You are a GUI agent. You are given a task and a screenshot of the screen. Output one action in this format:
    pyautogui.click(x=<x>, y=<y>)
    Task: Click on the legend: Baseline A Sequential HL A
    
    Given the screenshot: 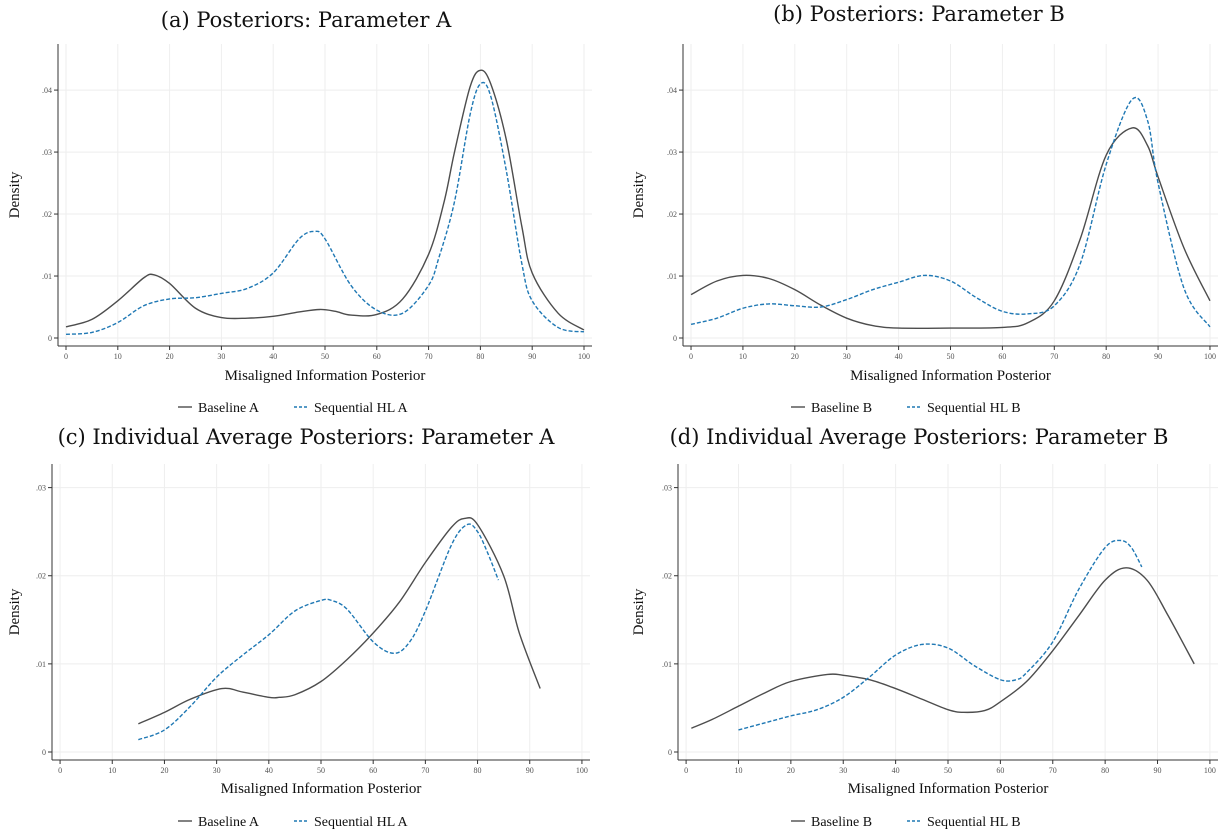 What is the action you would take?
    pyautogui.click(x=293, y=822)
    